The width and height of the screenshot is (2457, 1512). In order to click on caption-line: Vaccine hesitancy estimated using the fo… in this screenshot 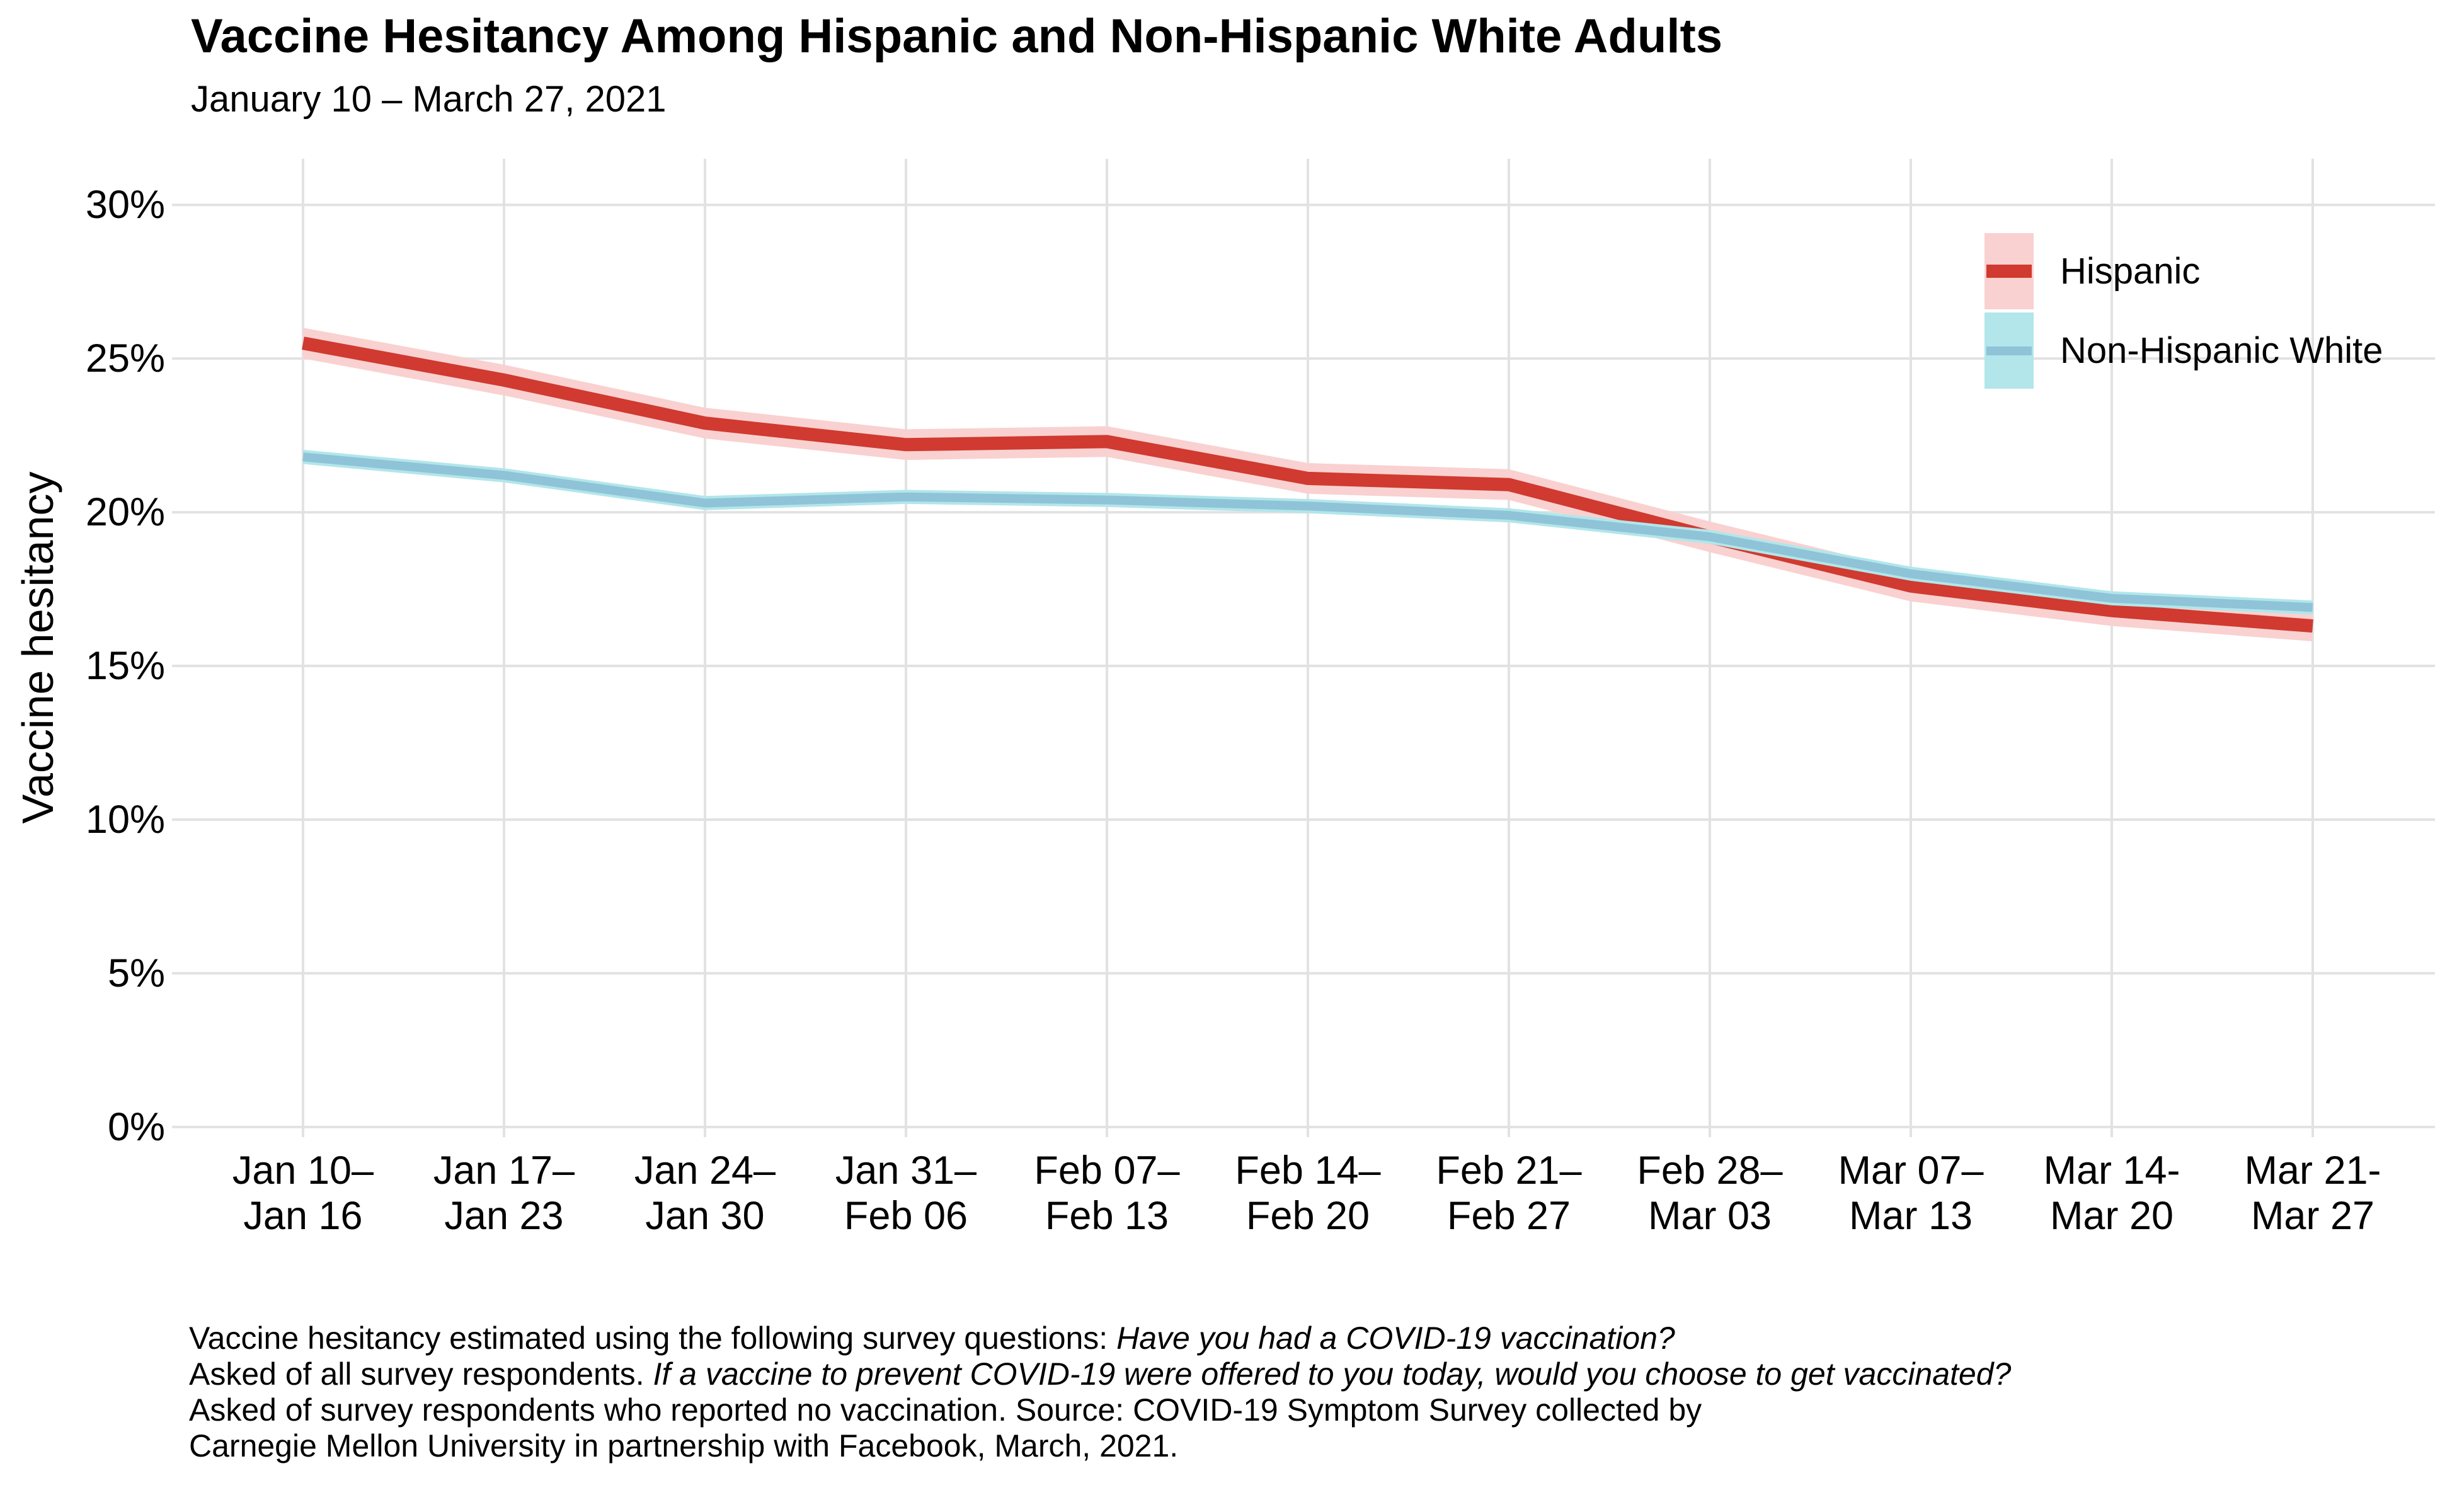, I will do `click(1100, 1338)`.